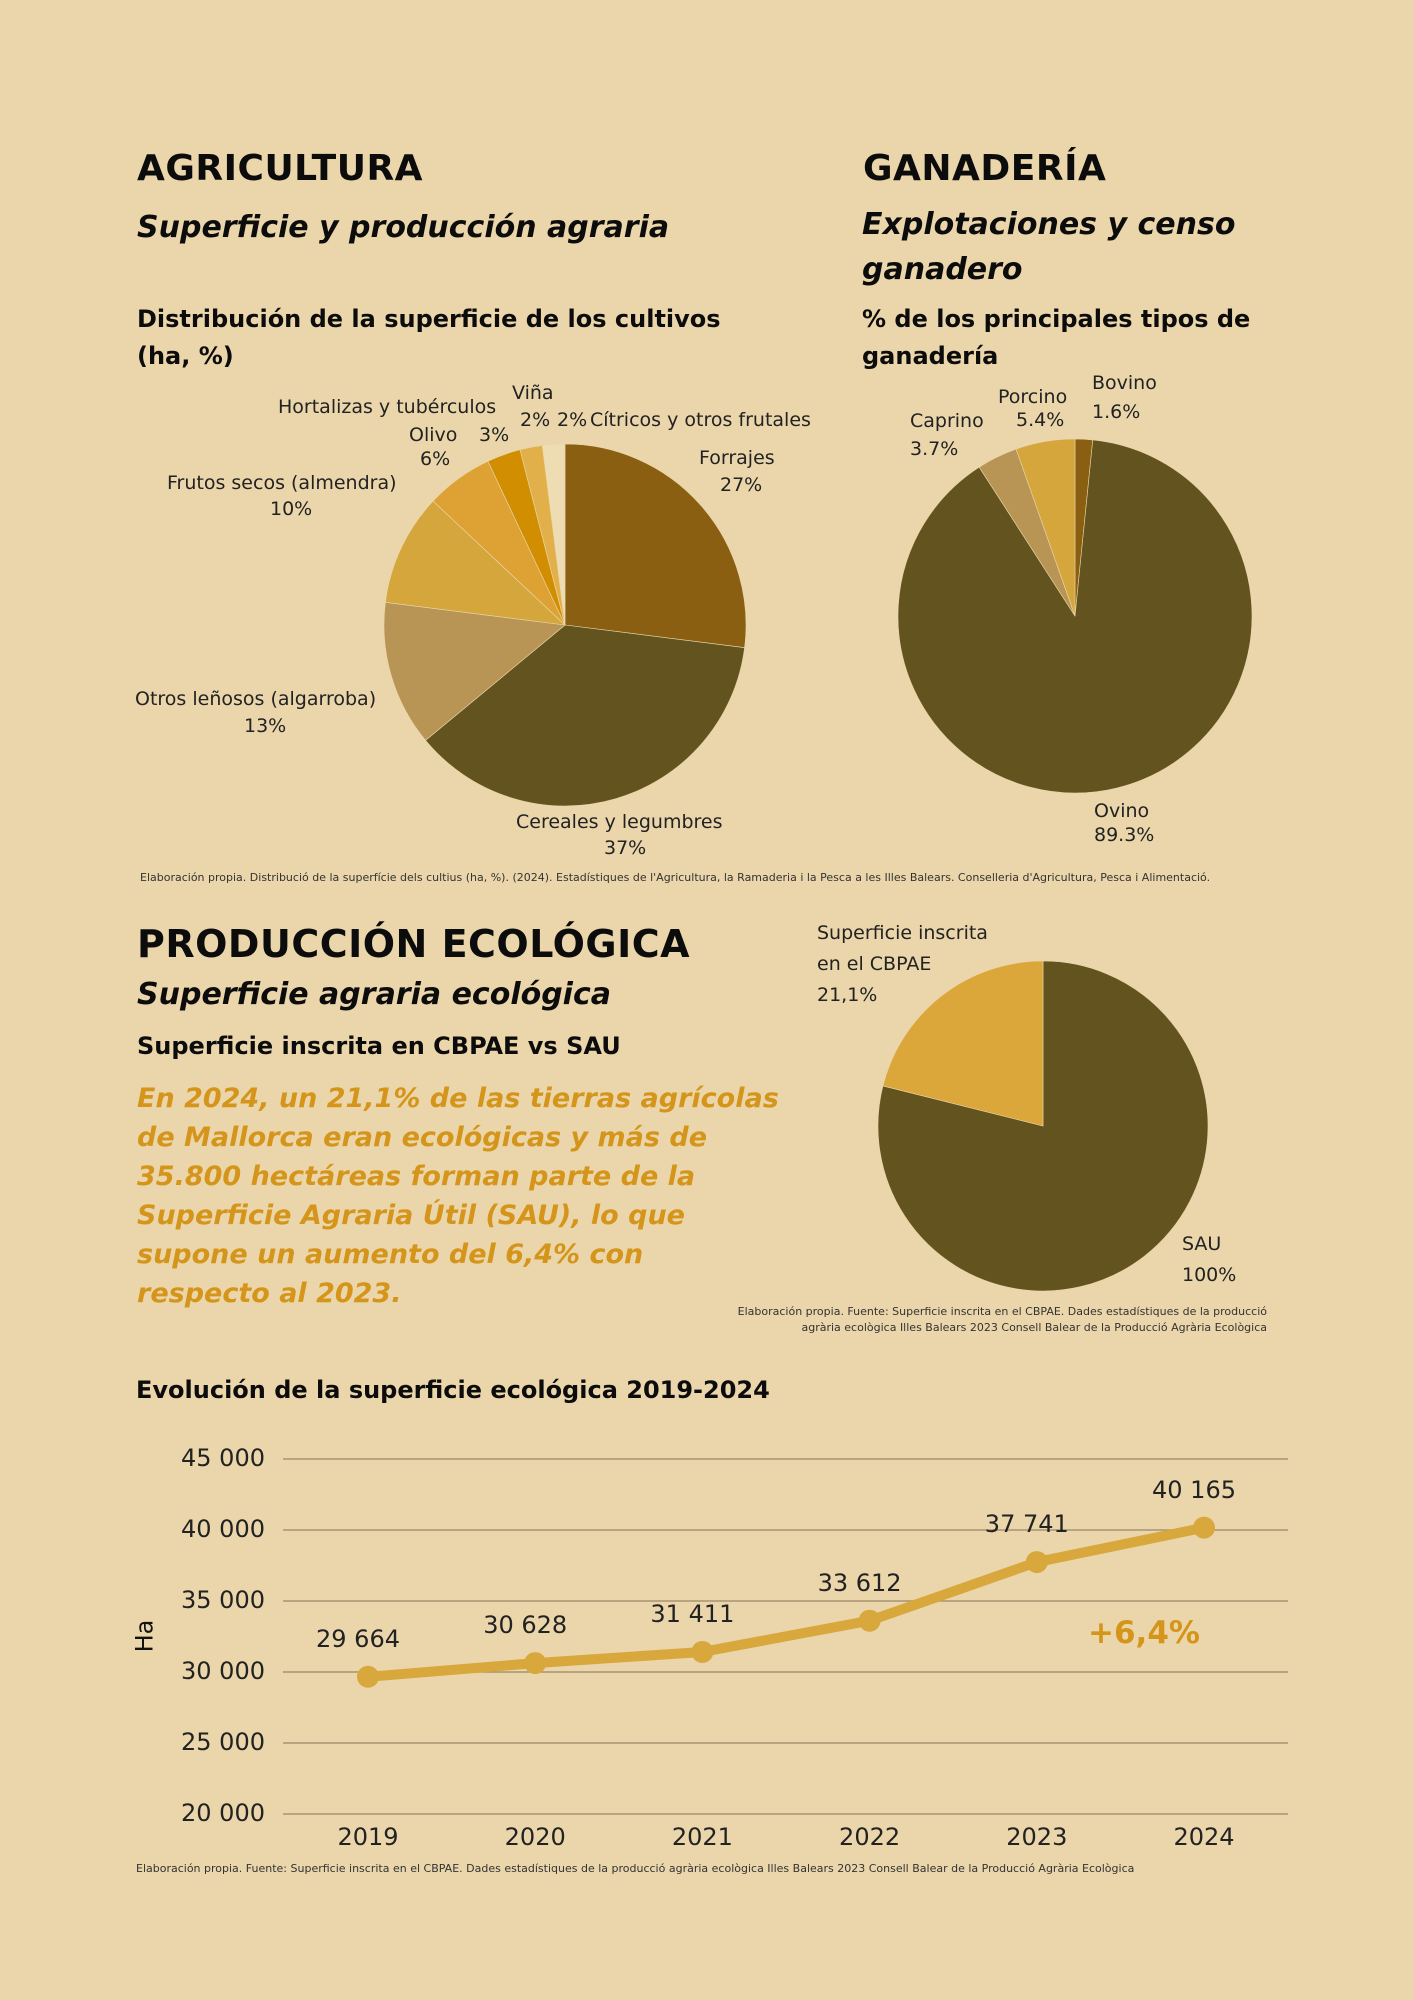 This screenshot has width=1414, height=2000. I want to click on y-tick-label: 20 000, so click(223, 1813).